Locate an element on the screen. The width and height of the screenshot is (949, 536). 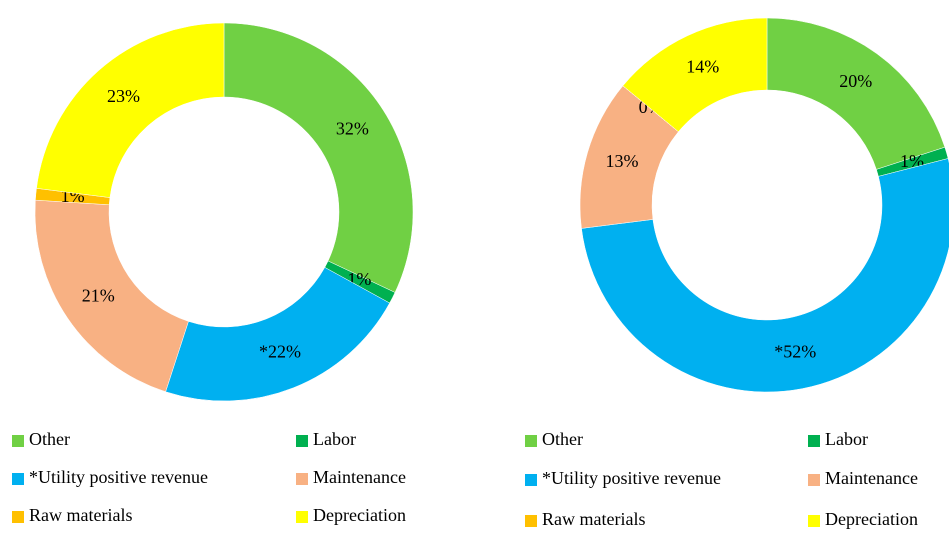
data-label: 13% is located at coordinates (621, 161).